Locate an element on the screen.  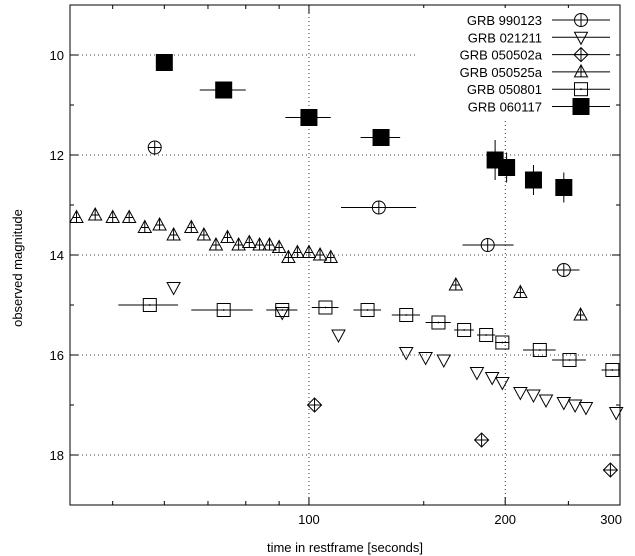
legend-label: GRB 050502a is located at coordinates (501, 55).